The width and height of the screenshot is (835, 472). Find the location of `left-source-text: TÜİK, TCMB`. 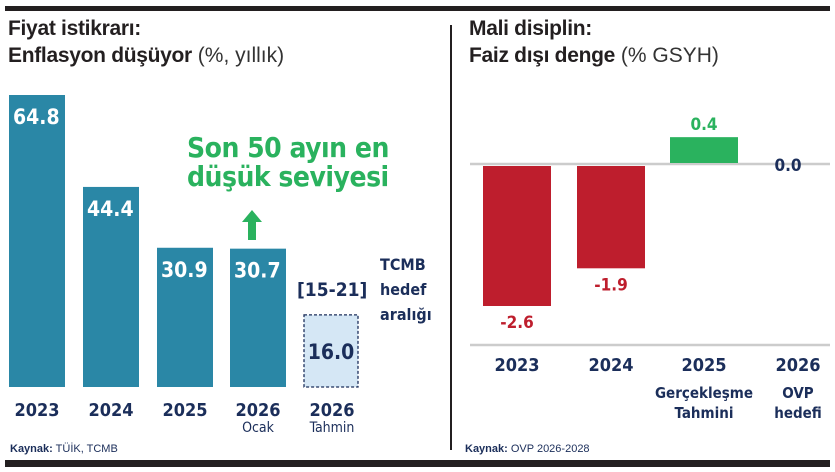

left-source-text: TÜİK, TCMB is located at coordinates (86, 449).